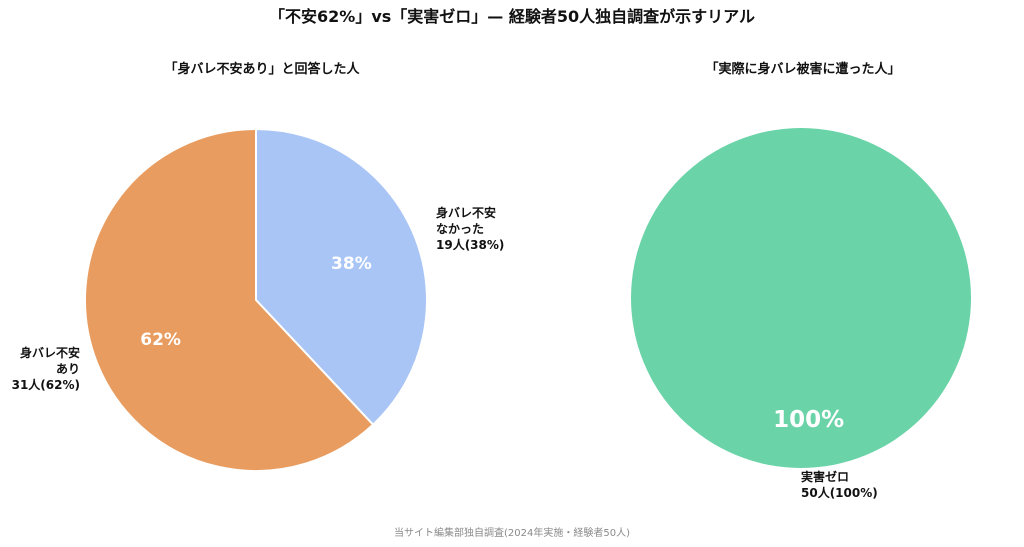  Describe the element at coordinates (802, 69) in the screenshot. I see `right-chart-title: 「実際に身バレ被害に遭った人」` at that location.